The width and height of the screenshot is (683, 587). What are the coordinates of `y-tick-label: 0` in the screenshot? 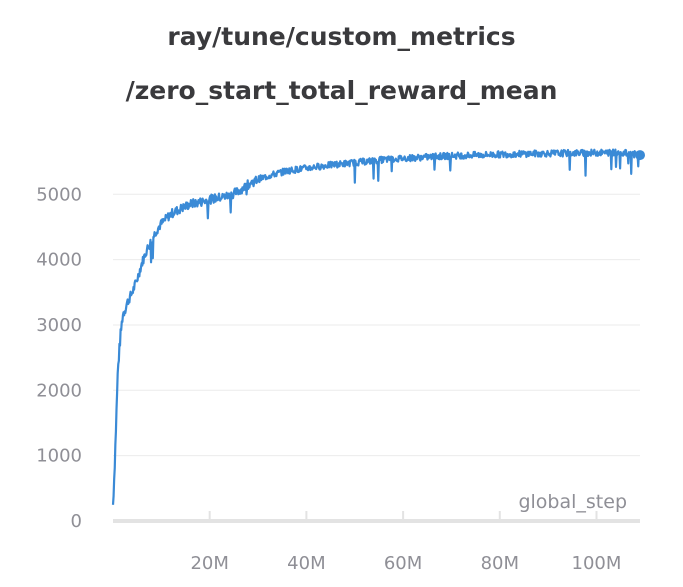 It's located at (76, 521).